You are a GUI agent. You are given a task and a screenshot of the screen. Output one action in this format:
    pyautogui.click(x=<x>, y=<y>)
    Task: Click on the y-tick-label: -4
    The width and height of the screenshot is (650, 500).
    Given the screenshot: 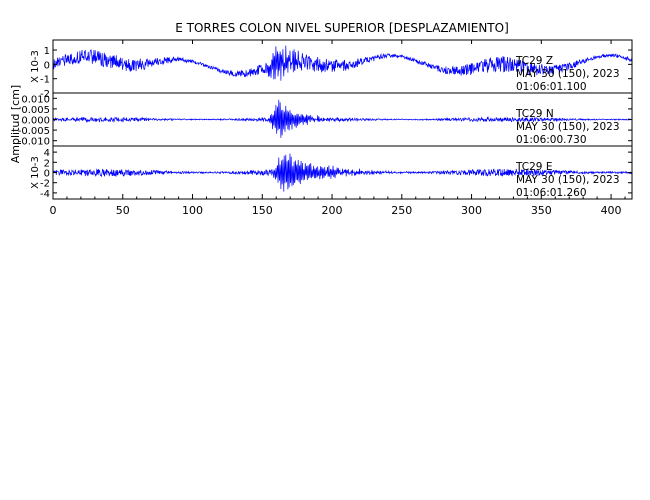 What is the action you would take?
    pyautogui.click(x=45, y=194)
    